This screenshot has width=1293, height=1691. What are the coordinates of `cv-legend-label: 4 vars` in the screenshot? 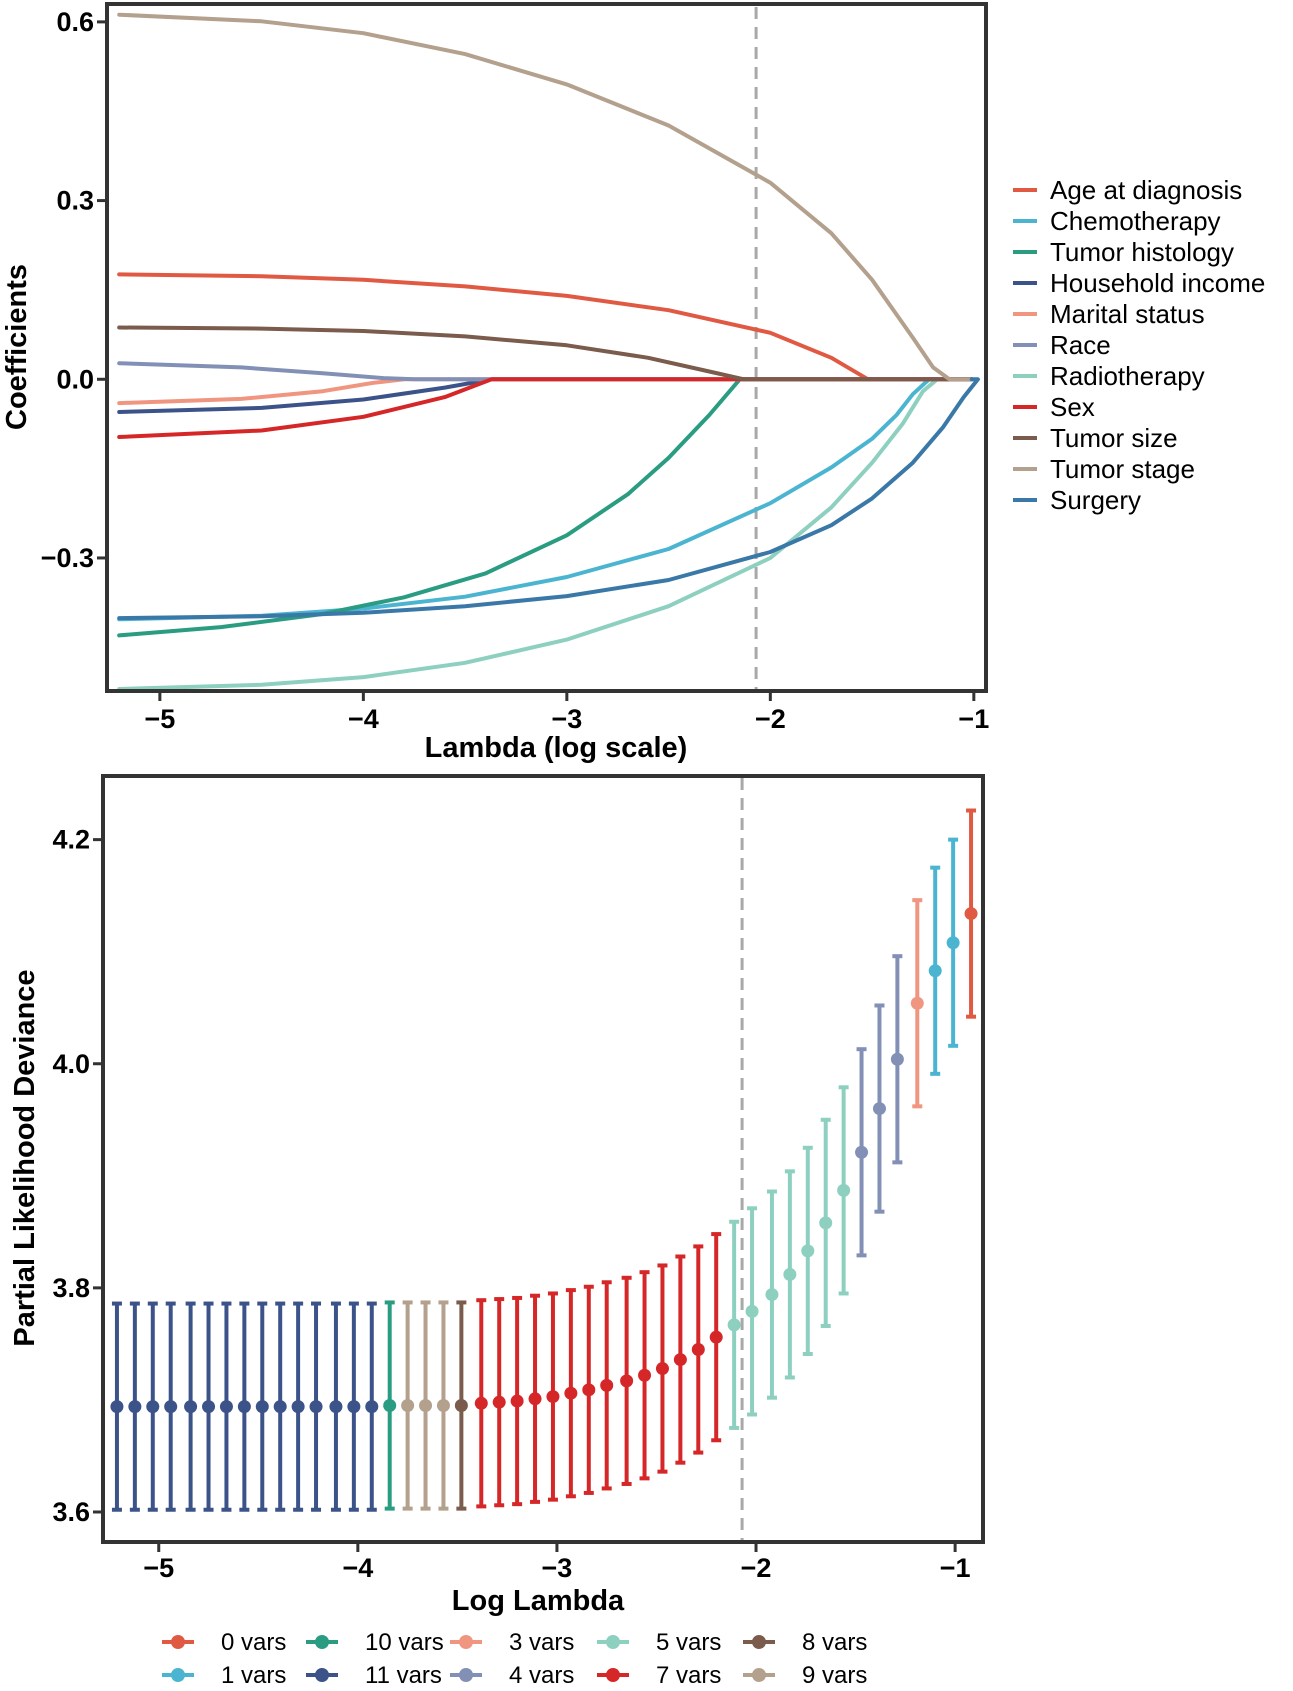 It's located at (541, 1675).